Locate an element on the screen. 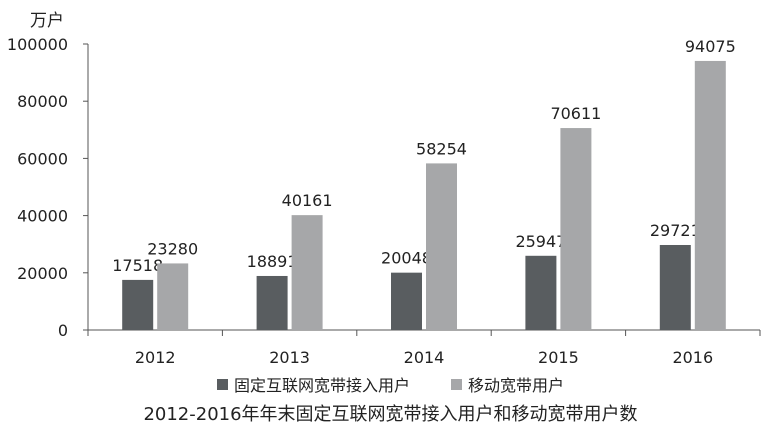  legend-item-fixed-broadband: 固定互联网宽带接入用户 is located at coordinates (313, 384).